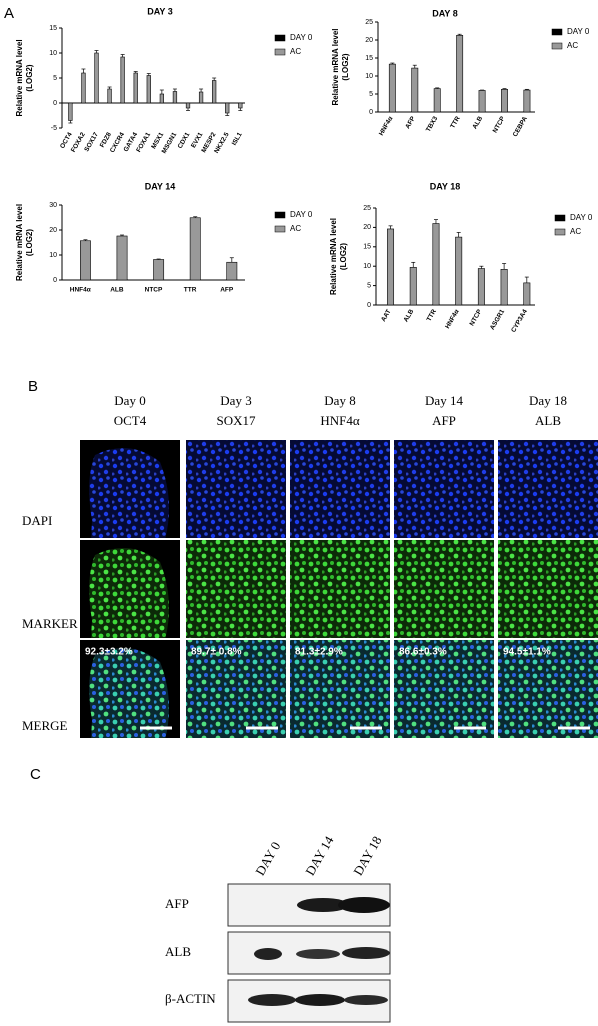 The height and width of the screenshot is (1026, 598). What do you see at coordinates (237, 139) in the screenshot?
I see `x-tick-label: ISL1` at bounding box center [237, 139].